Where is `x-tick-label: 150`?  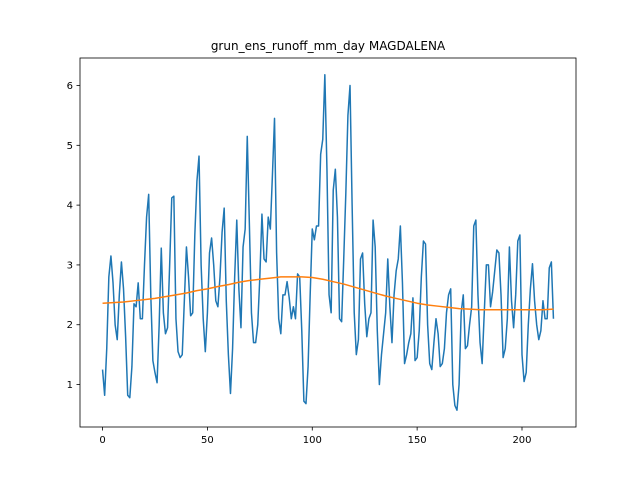 x-tick-label: 150 is located at coordinates (417, 440).